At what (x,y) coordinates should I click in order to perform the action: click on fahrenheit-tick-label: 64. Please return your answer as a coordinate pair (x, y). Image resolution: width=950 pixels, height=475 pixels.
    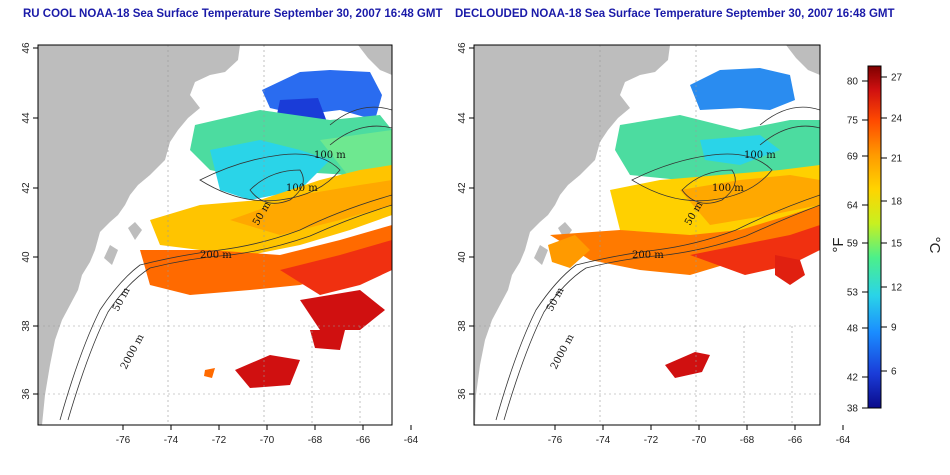
    Looking at the image, I should click on (853, 206).